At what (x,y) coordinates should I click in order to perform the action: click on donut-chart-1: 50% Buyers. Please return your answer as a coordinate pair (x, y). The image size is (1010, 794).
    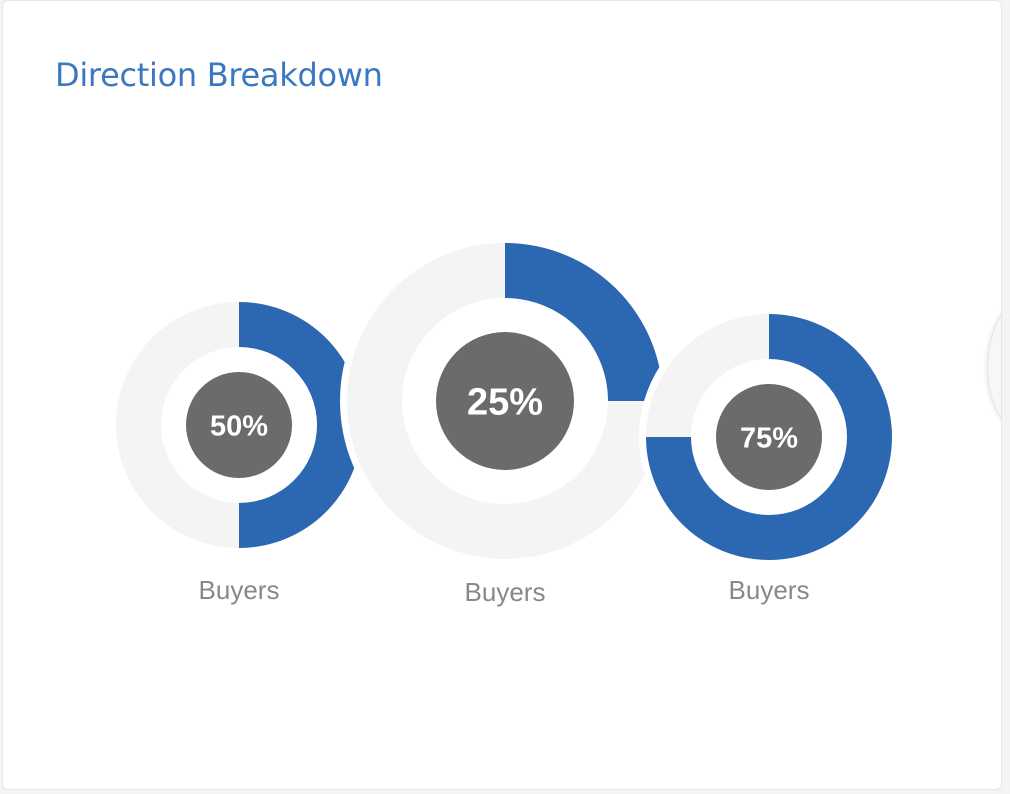
    Looking at the image, I should click on (239, 450).